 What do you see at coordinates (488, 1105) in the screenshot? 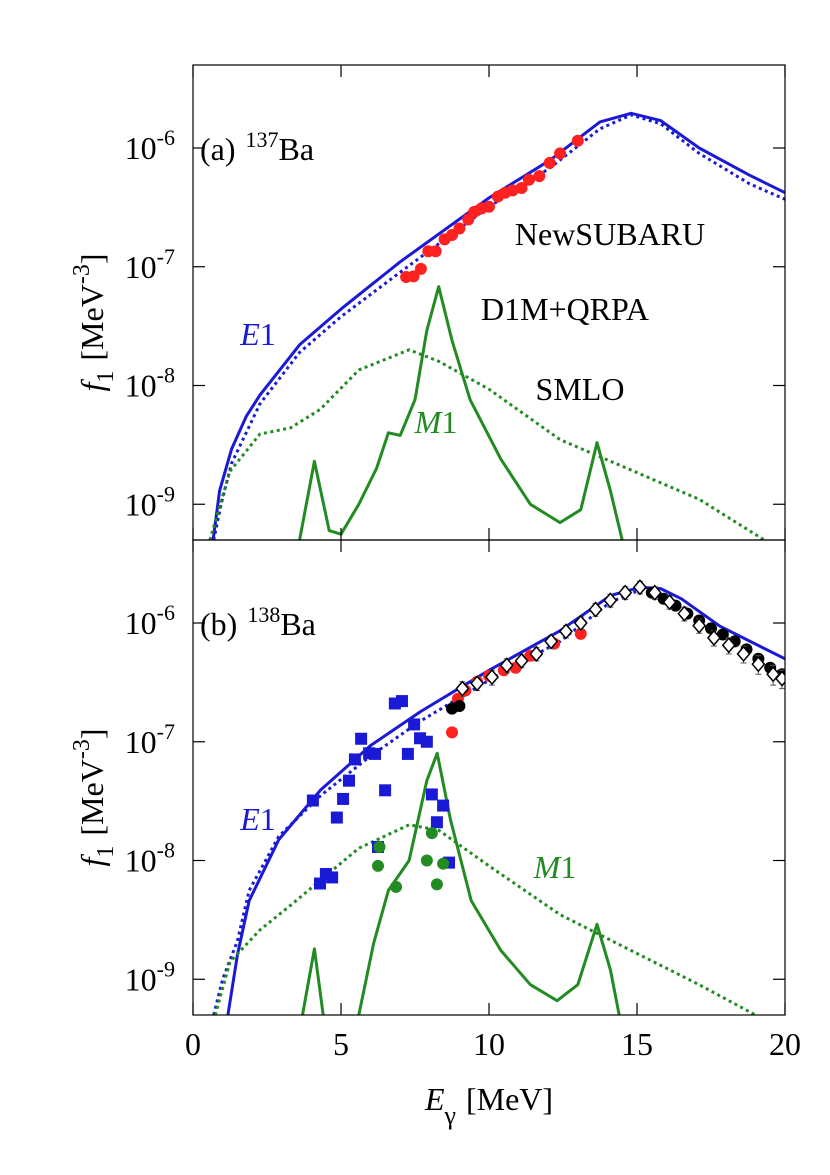
I see `x-axis-label: Eγ [MeV]` at bounding box center [488, 1105].